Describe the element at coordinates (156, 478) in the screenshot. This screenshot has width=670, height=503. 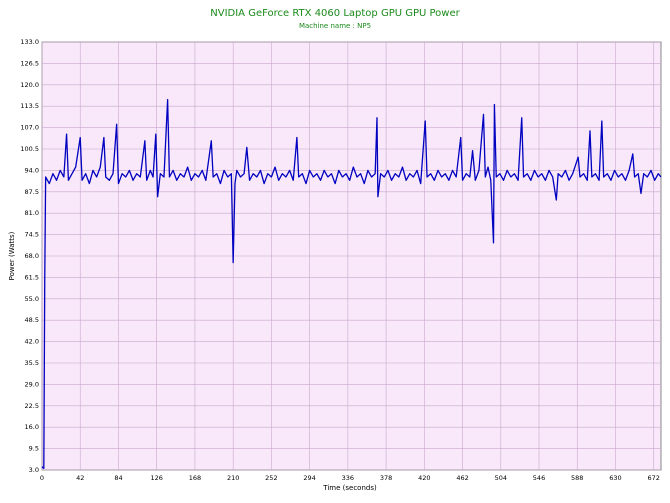
I see `x-tick-label: 126` at that location.